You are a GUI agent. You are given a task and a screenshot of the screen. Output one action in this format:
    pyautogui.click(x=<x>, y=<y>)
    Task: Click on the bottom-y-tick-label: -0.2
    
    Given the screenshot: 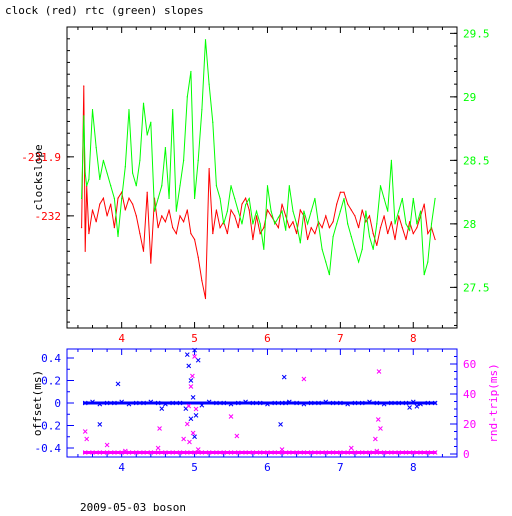 What is the action you would take?
    pyautogui.click(x=48, y=426)
    